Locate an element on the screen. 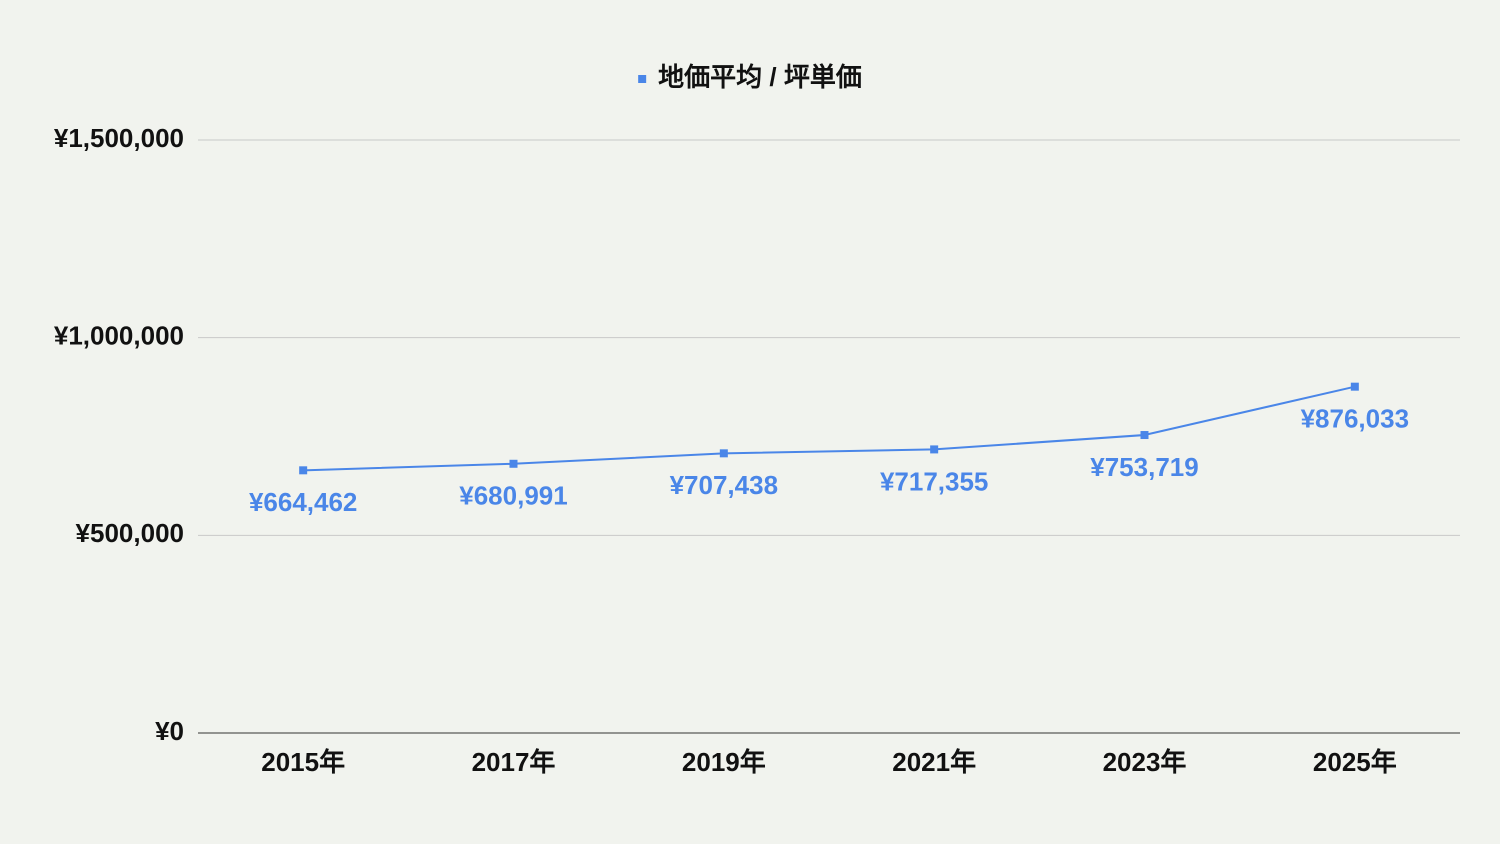  x-tick-label: 2019年 is located at coordinates (724, 762).